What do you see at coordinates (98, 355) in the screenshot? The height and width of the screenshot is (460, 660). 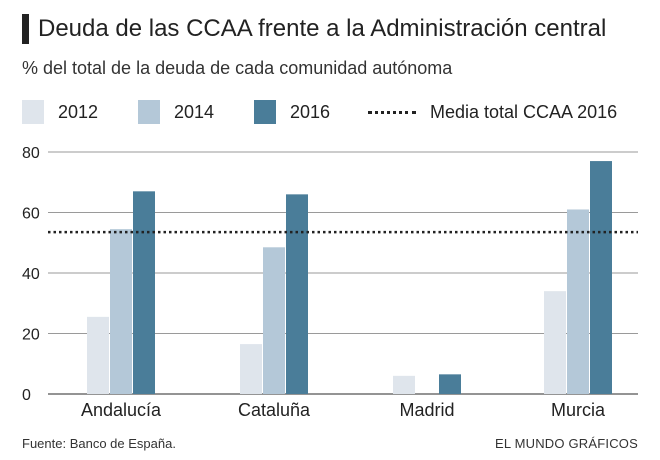 I see `bar-andalucía-2012` at bounding box center [98, 355].